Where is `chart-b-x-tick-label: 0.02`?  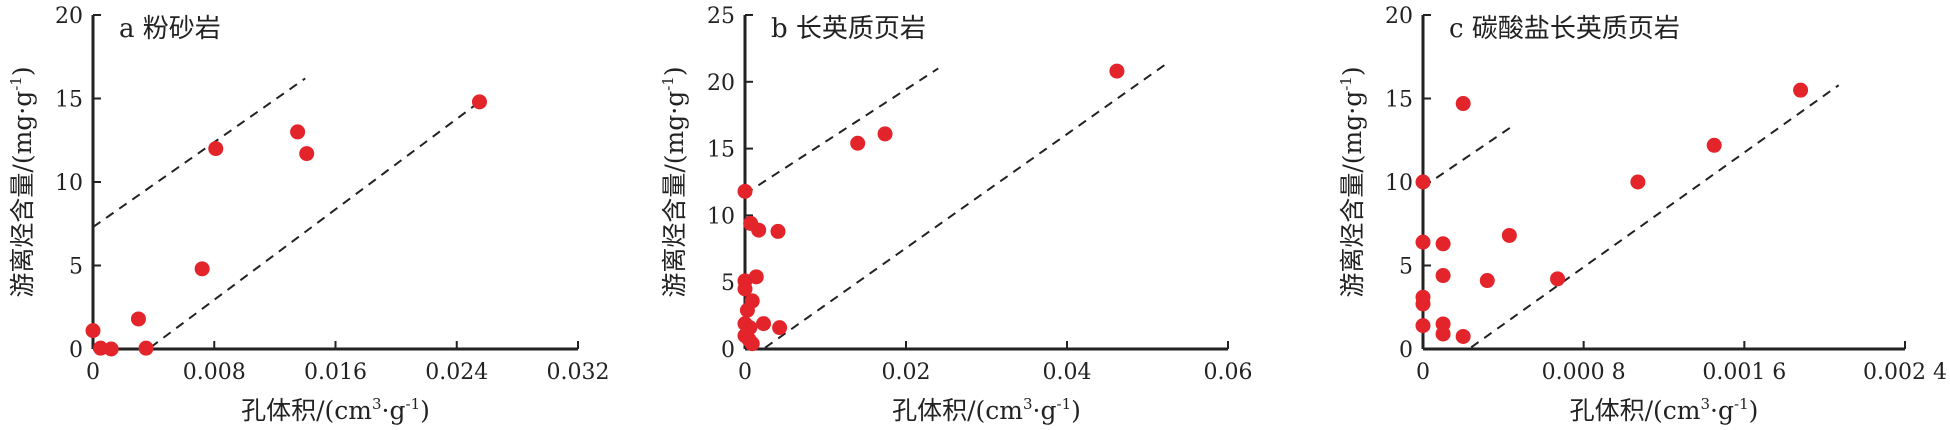
chart-b-x-tick-label: 0.02 is located at coordinates (906, 372).